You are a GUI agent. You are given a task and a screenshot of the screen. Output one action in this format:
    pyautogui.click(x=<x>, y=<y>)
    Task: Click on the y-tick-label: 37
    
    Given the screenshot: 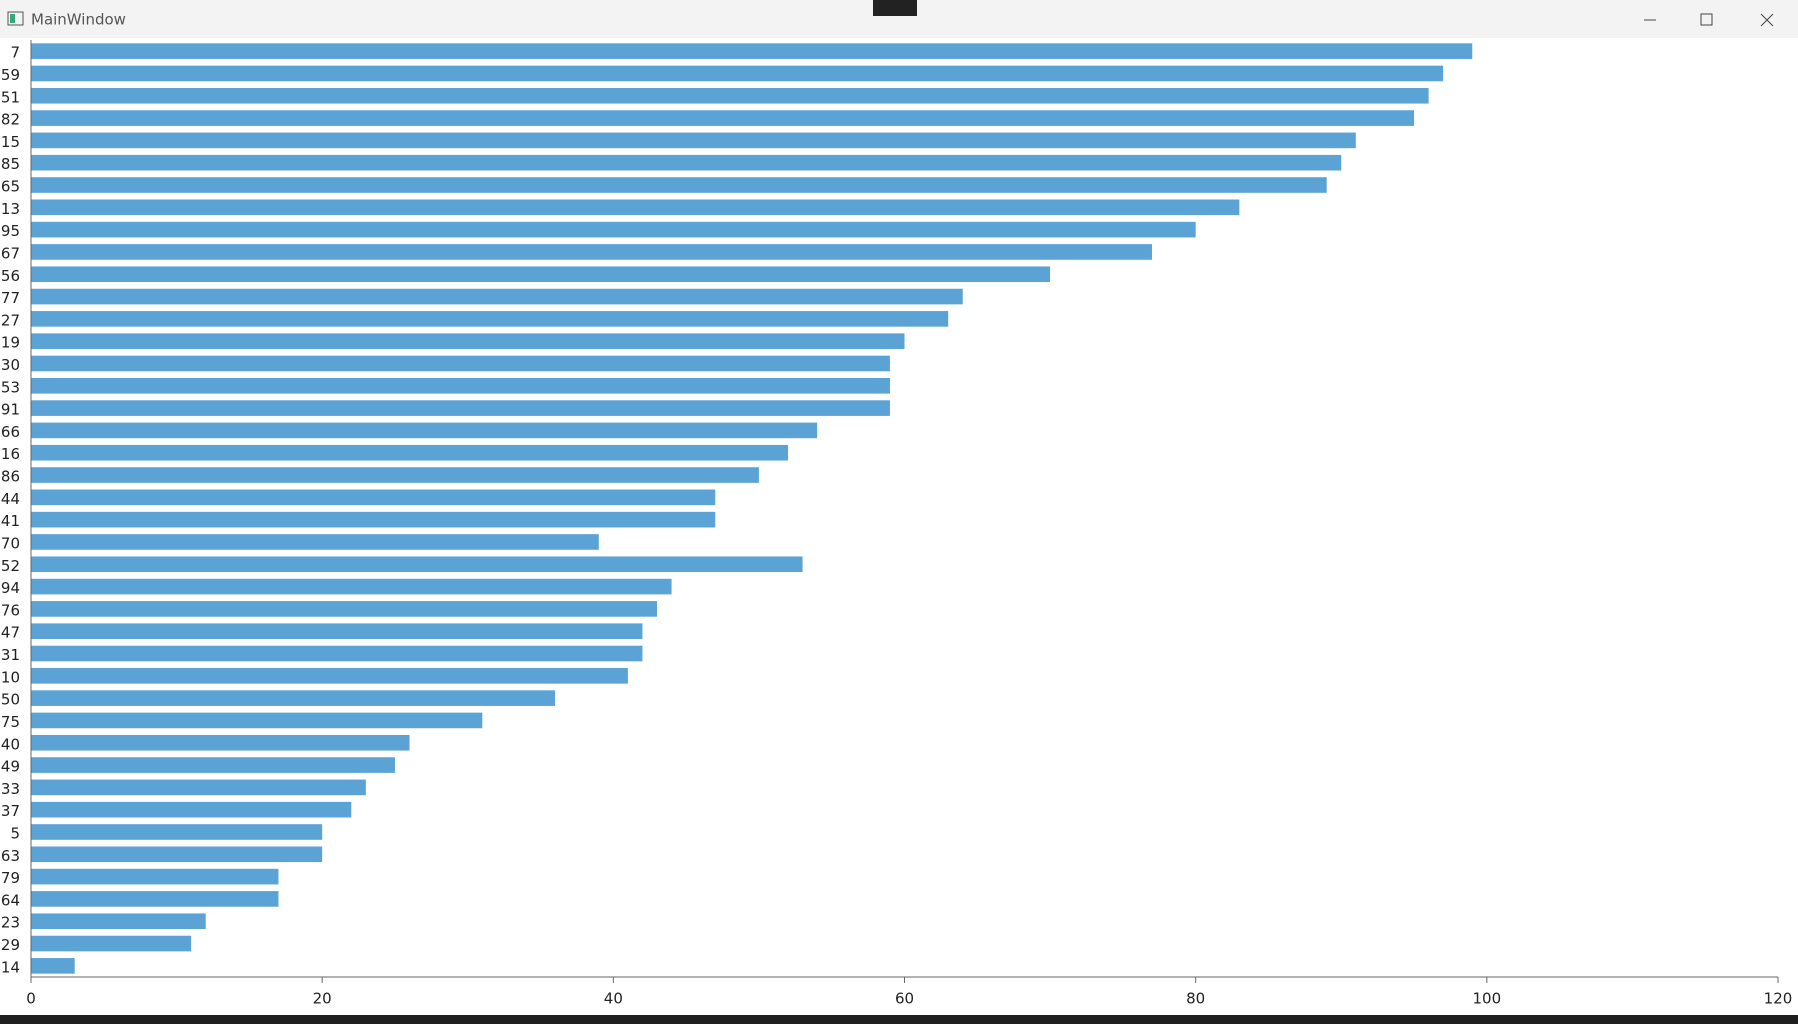 What is the action you would take?
    pyautogui.click(x=10, y=811)
    